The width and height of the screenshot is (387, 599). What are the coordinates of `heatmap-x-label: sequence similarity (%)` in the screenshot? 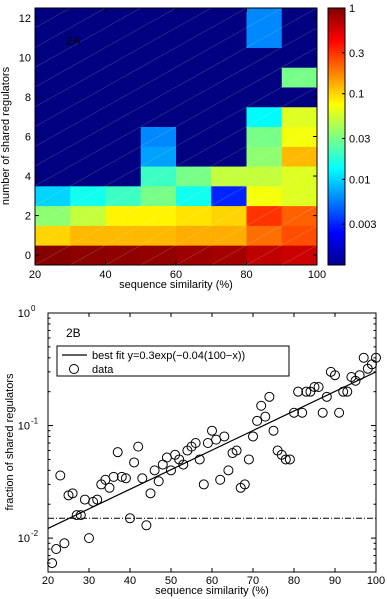 It's located at (176, 285).